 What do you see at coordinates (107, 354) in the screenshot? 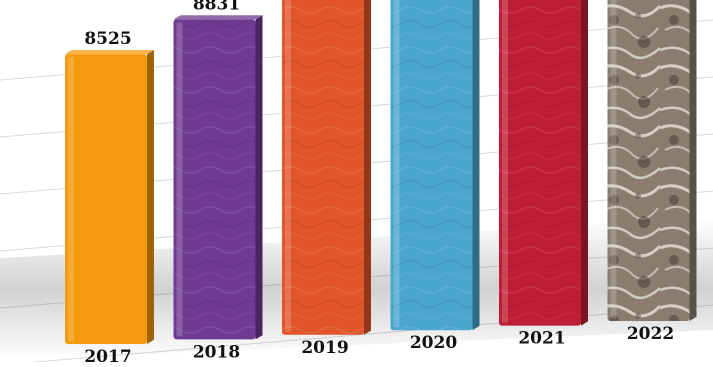
I see `category-label-2017: 2017` at bounding box center [107, 354].